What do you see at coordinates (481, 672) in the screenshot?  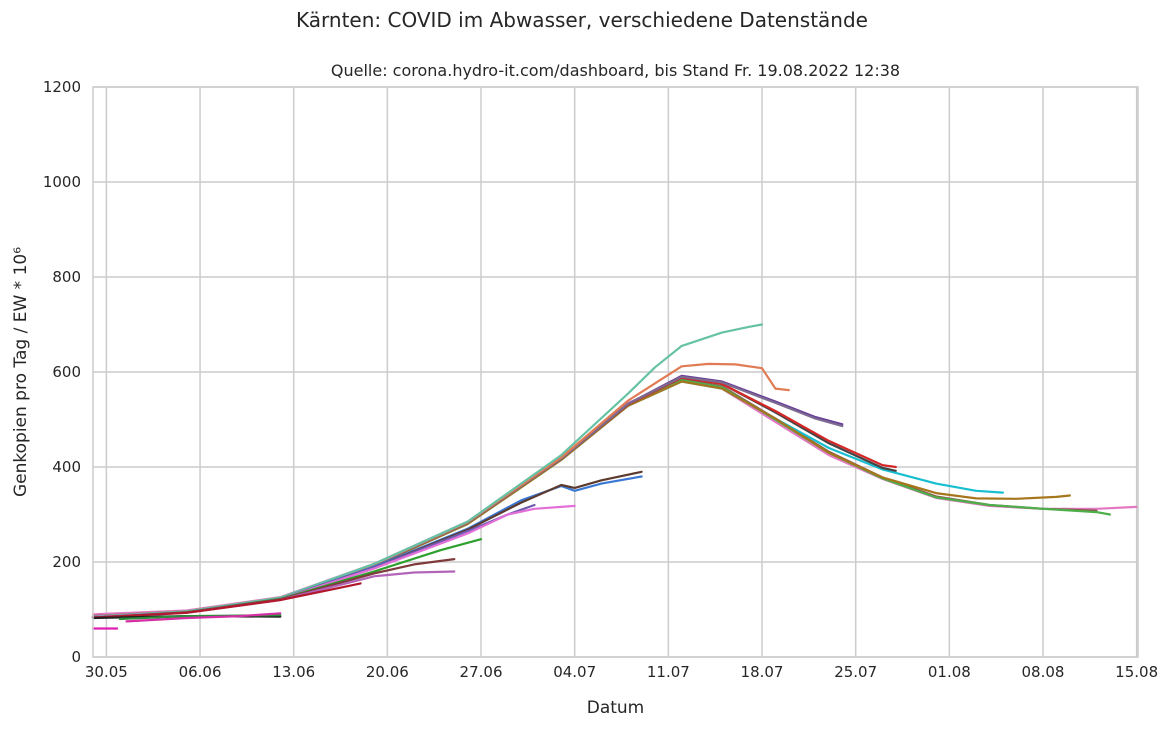 I see `x-tick-label: 27.06` at bounding box center [481, 672].